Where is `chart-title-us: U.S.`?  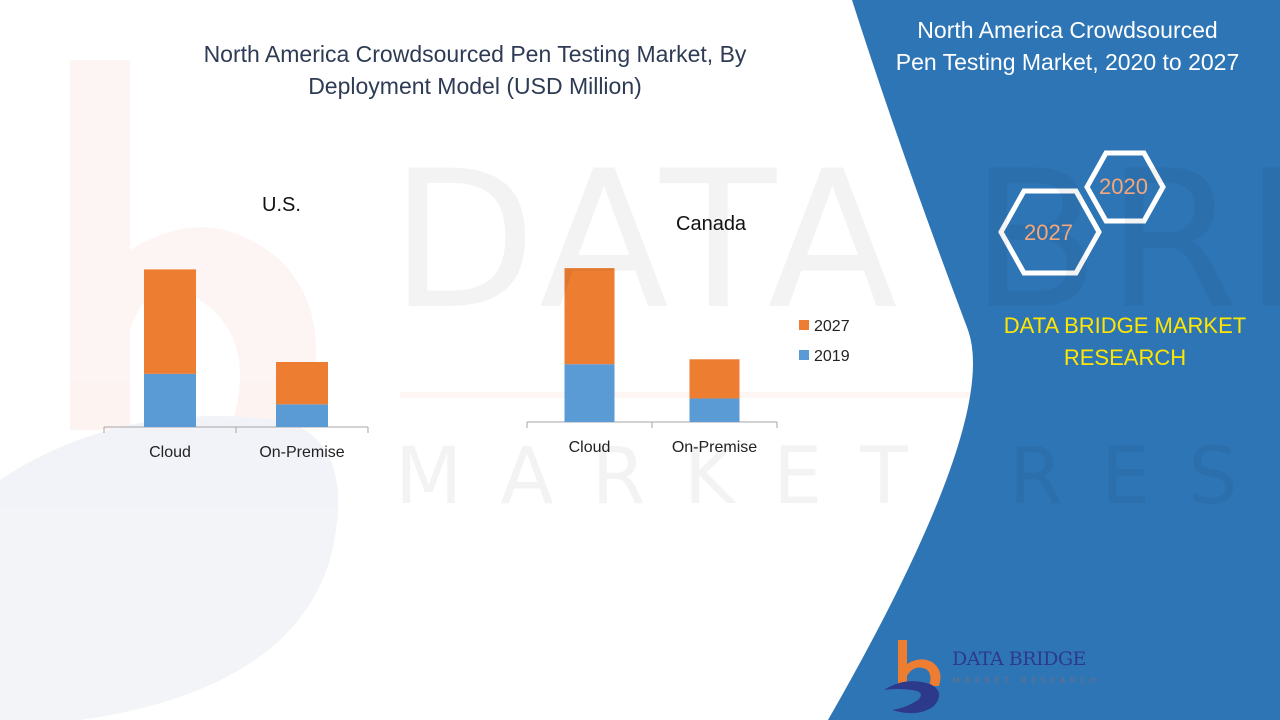
chart-title-us: U.S. is located at coordinates (281, 205).